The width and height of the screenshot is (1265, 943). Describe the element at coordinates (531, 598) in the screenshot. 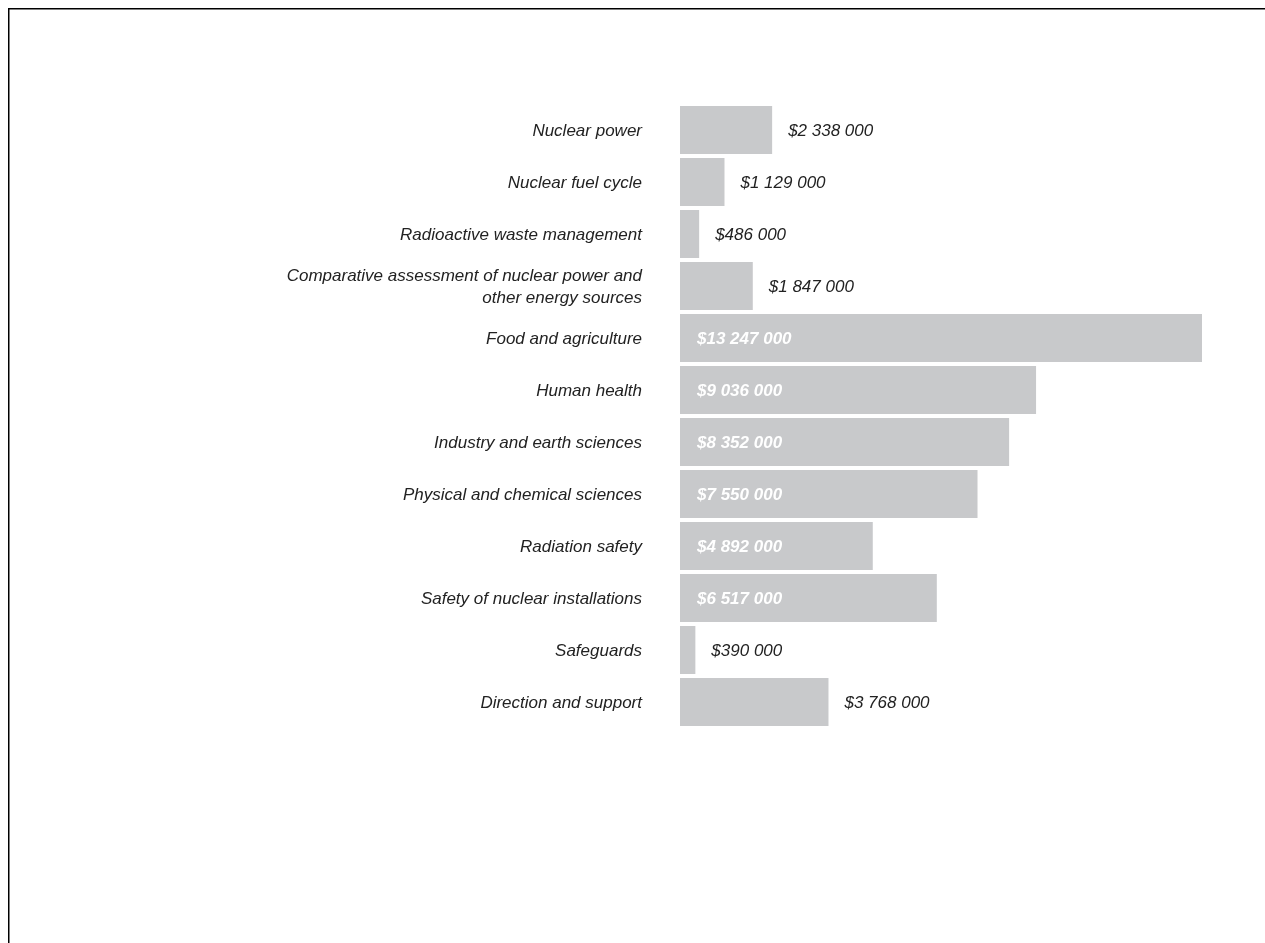

I see `y-tick-label: Safety of nuclear installations` at that location.